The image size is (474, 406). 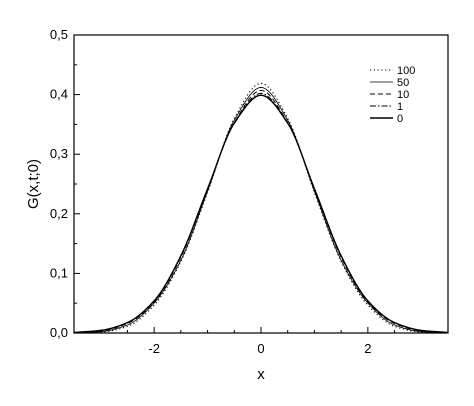 What do you see at coordinates (59, 153) in the screenshot?
I see `y-tick-label: 0,3` at bounding box center [59, 153].